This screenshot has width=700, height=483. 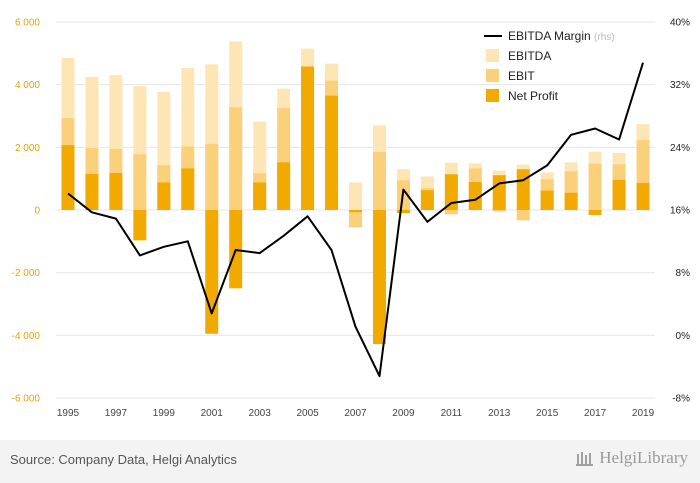 What do you see at coordinates (499, 211) in the screenshot?
I see `bar-ebit-2013` at bounding box center [499, 211].